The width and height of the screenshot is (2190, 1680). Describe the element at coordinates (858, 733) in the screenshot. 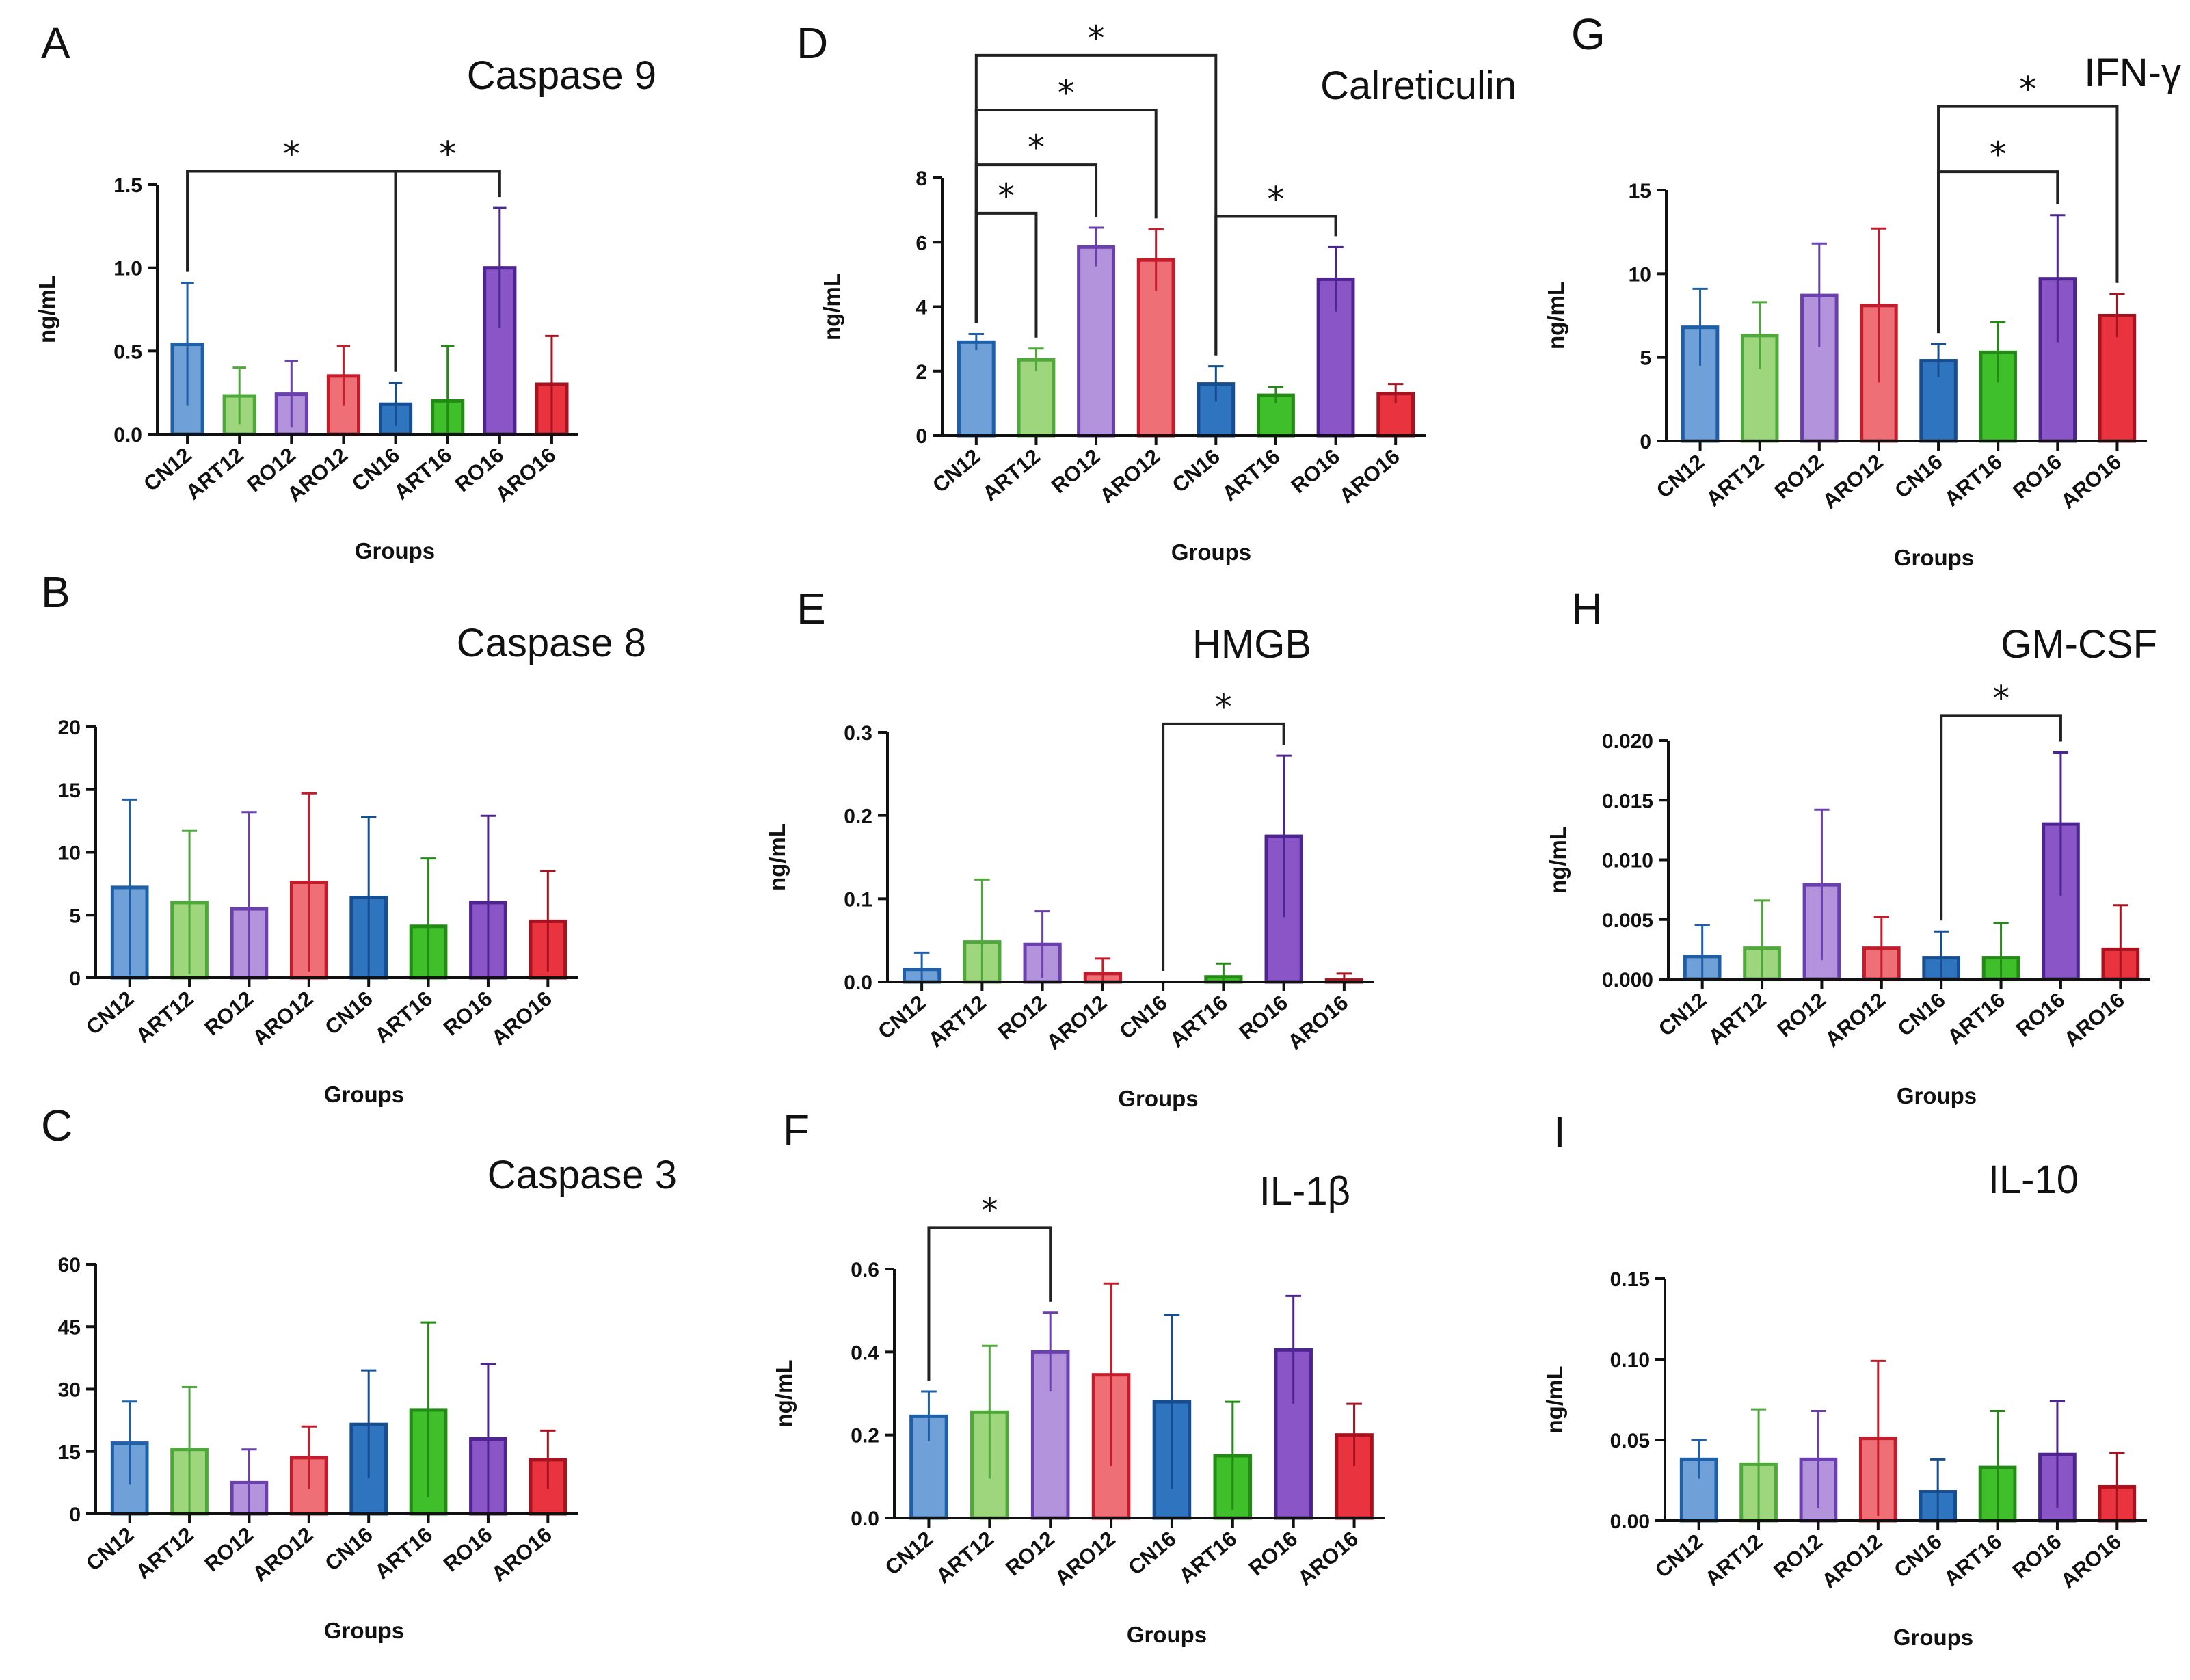

I see `y-tick-label: 0.3` at that location.